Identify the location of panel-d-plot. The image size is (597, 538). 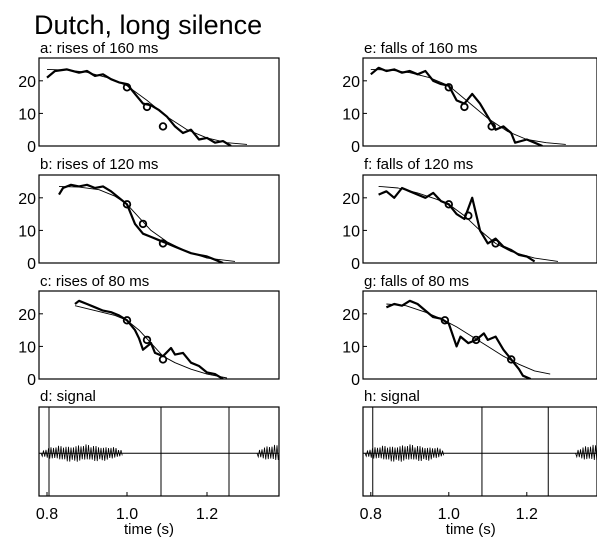
(159, 451).